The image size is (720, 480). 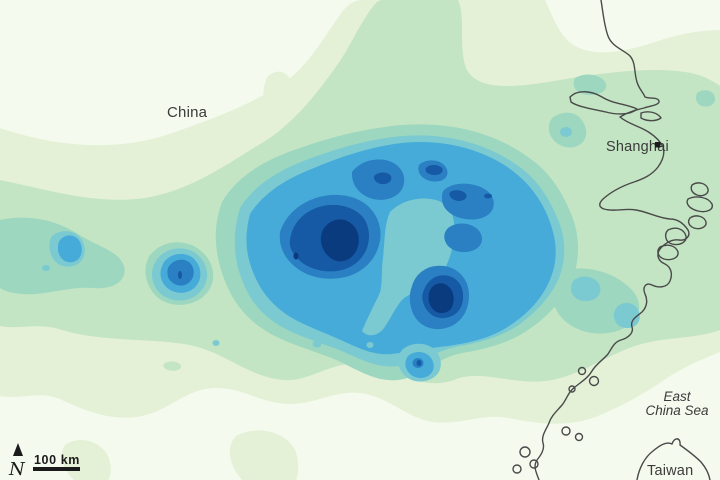 I want to click on sea-label-line1: East, so click(x=677, y=396).